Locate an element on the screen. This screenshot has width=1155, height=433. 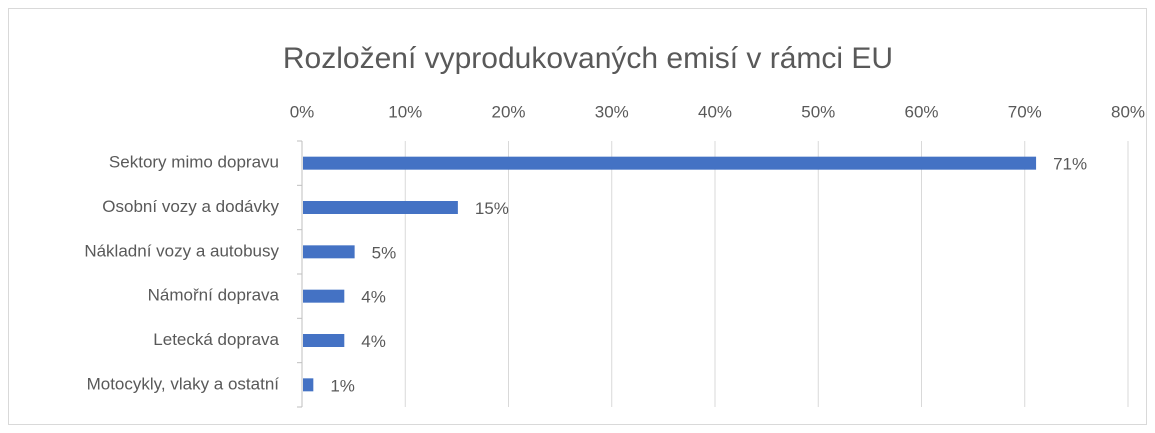
x-tick-label: 0% is located at coordinates (302, 111).